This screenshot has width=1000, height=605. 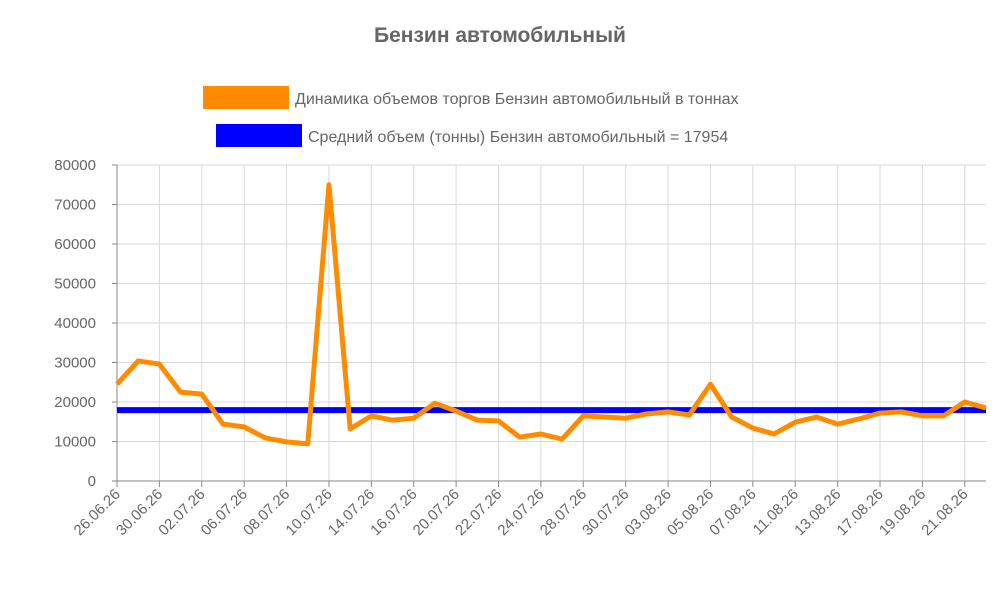 I want to click on x-tick-label: 07.08.26, so click(x=732, y=512).